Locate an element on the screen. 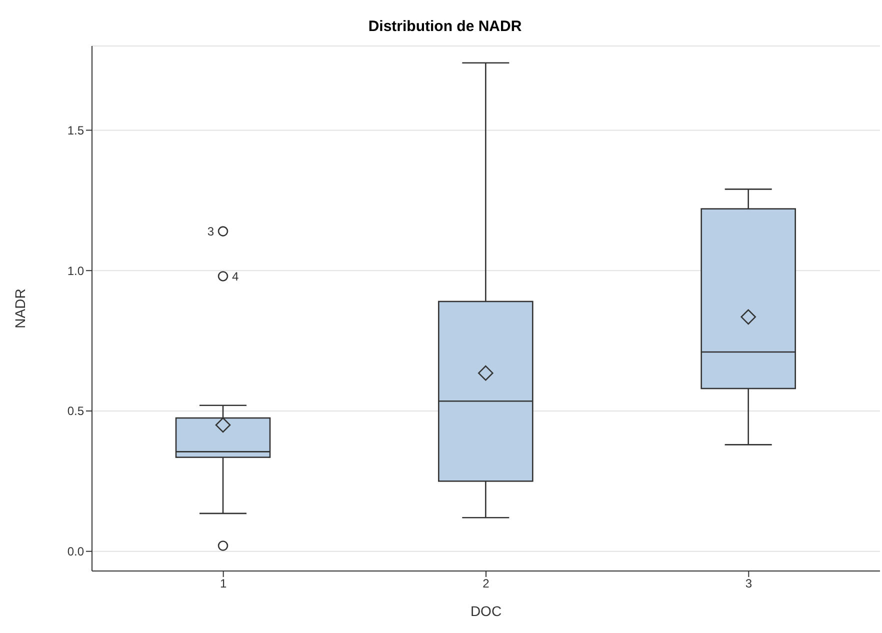 The width and height of the screenshot is (882, 633). x-tick-label: 1 is located at coordinates (223, 583).